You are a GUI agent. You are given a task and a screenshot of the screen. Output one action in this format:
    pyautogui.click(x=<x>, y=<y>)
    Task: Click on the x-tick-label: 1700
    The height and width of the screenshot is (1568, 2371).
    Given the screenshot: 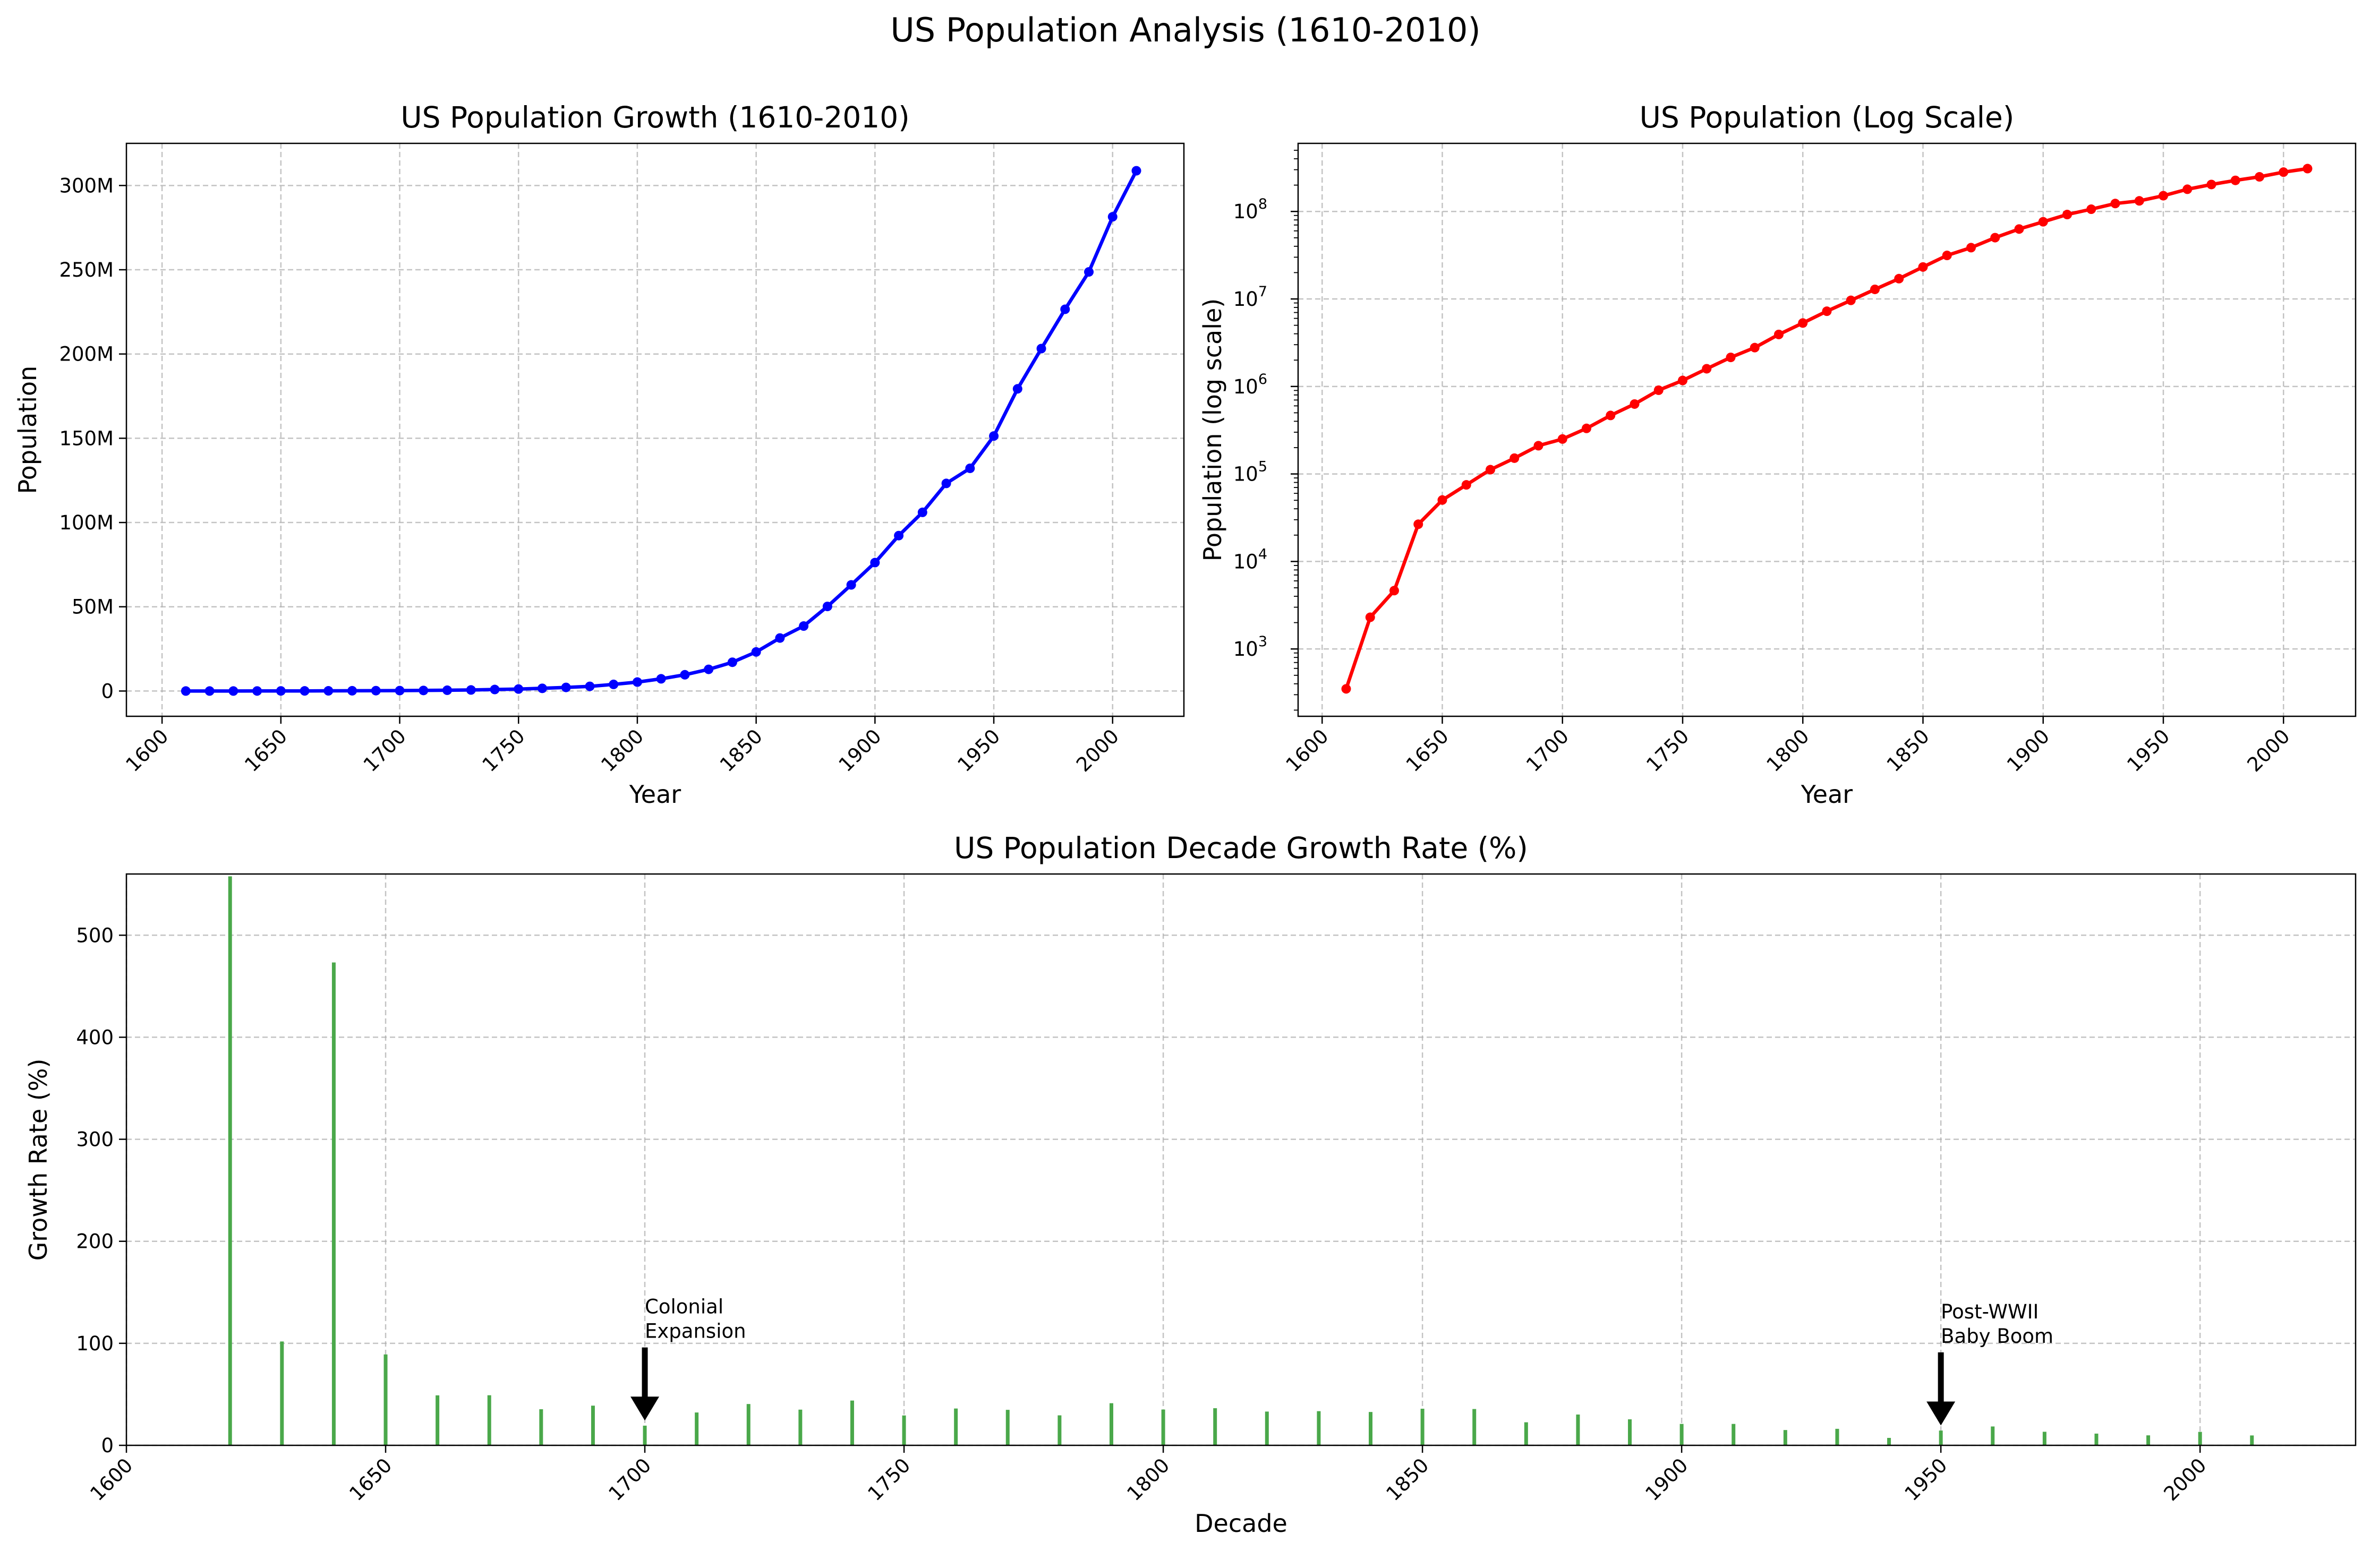 What is the action you would take?
    pyautogui.click(x=385, y=750)
    